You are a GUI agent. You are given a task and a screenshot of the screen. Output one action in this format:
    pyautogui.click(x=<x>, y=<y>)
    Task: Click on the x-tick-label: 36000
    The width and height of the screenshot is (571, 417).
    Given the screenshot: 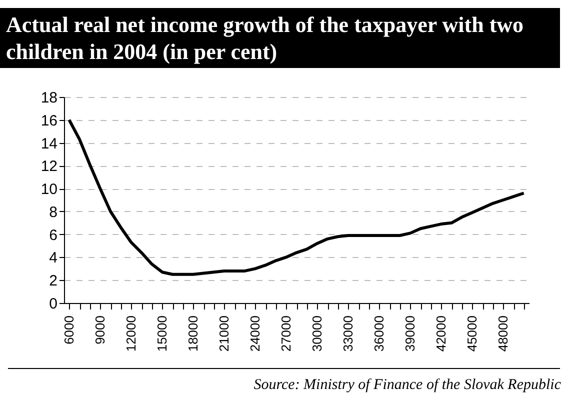 What is the action you would take?
    pyautogui.click(x=379, y=334)
    